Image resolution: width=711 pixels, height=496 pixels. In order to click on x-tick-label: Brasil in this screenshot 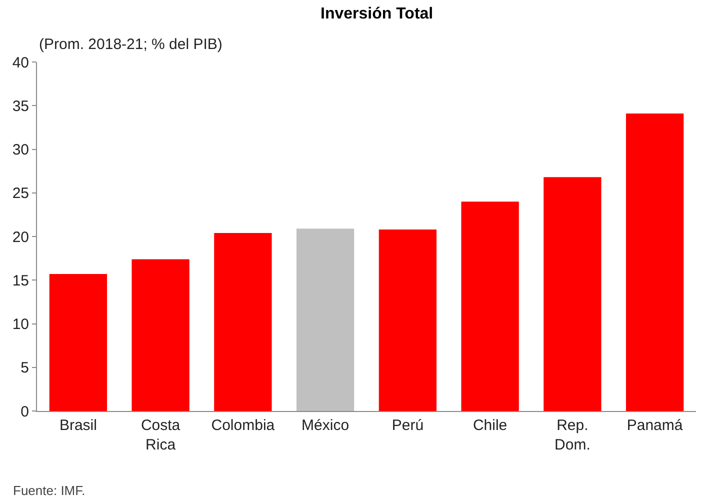, I will do `click(78, 425)`.